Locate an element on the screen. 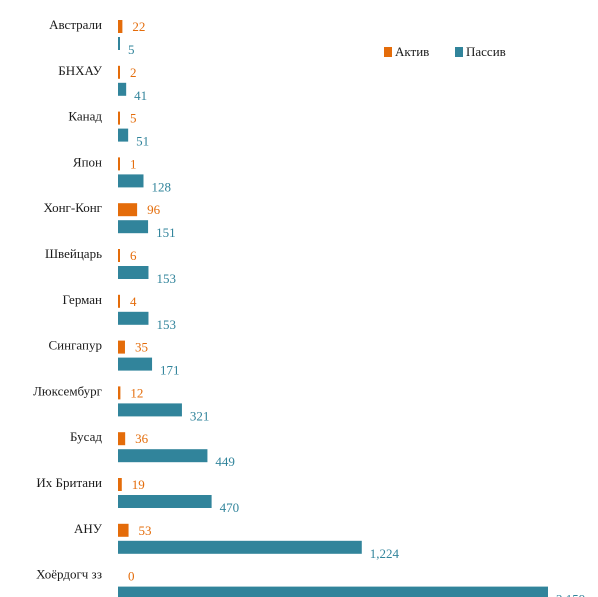 The image size is (598, 597). category-label: Япон is located at coordinates (87, 161).